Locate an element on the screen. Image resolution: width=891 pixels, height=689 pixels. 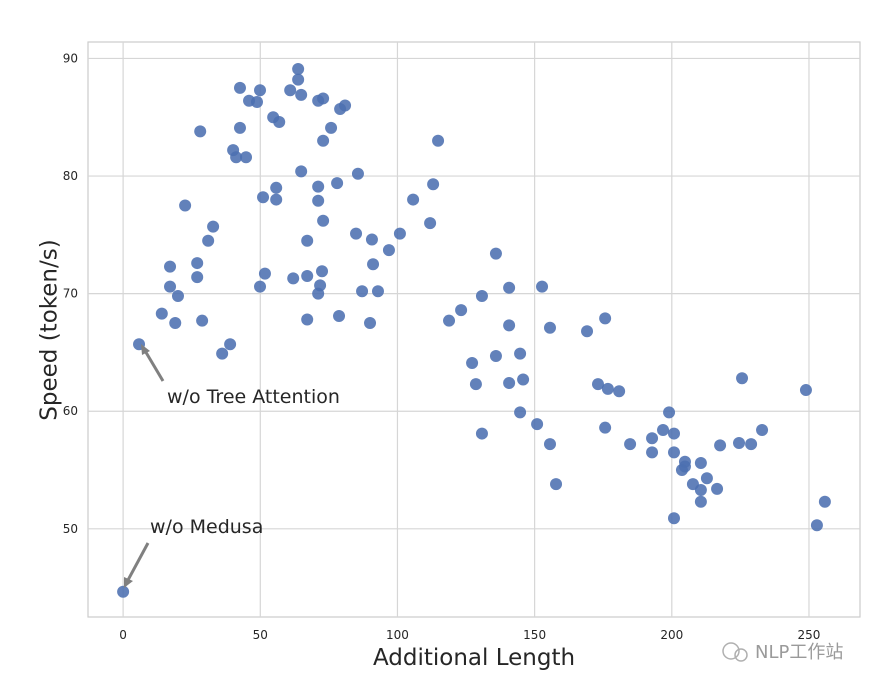
y-axis-label: Speed (token/s) is located at coordinates (50, 329).